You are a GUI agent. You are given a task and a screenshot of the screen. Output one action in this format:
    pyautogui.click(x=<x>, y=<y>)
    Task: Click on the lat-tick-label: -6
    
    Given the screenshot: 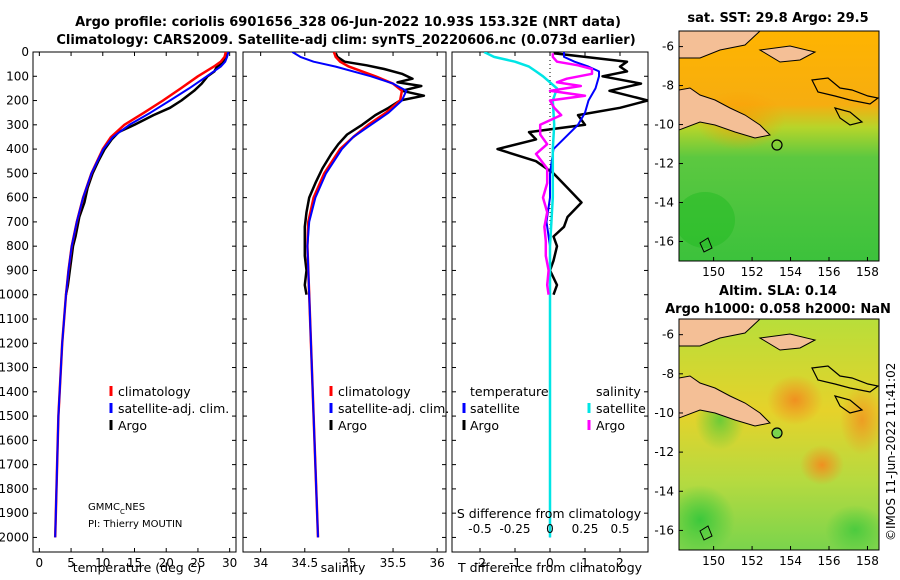 What is the action you would take?
    pyautogui.click(x=668, y=335)
    